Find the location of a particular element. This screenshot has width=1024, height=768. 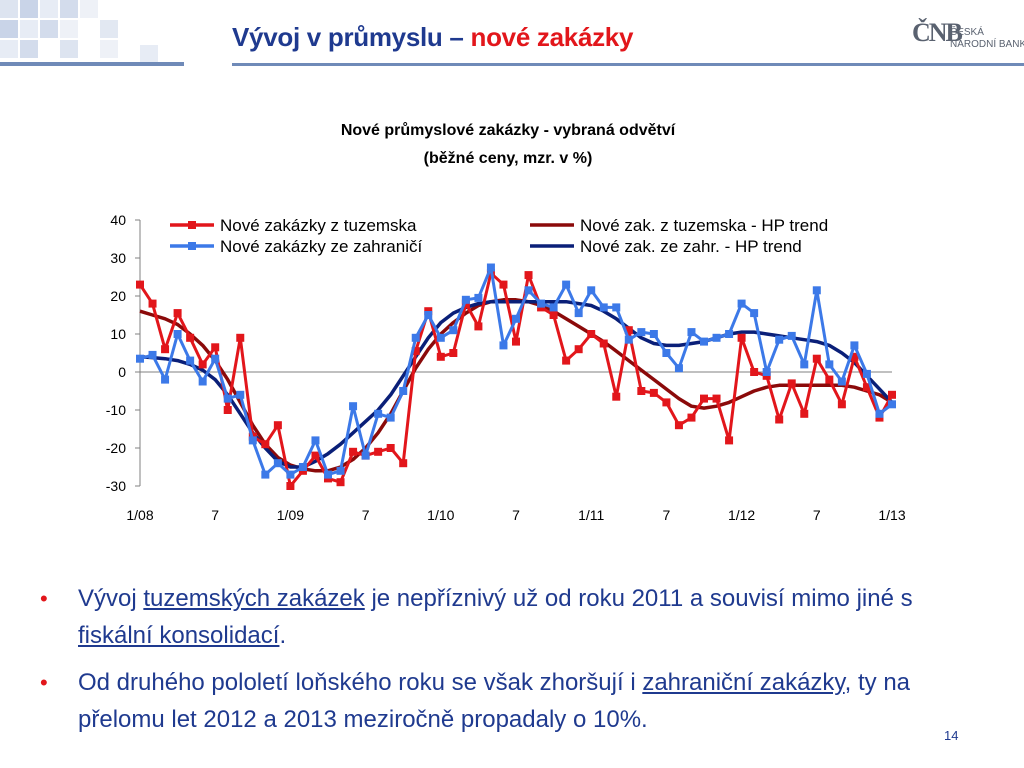

legend-label: Nové zakázky ze zahraničí is located at coordinates (321, 246).